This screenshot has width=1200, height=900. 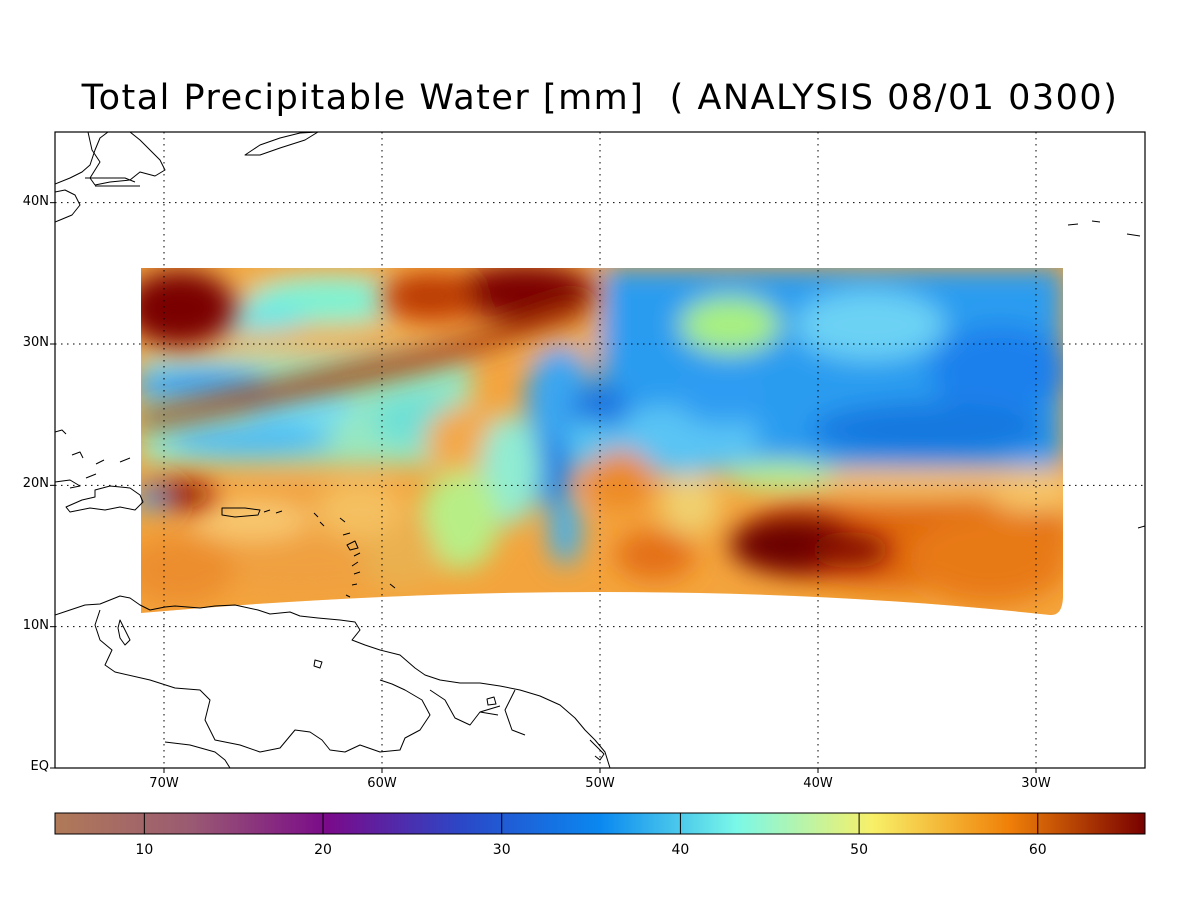 What do you see at coordinates (323, 850) in the screenshot?
I see `colorbar-label: 20` at bounding box center [323, 850].